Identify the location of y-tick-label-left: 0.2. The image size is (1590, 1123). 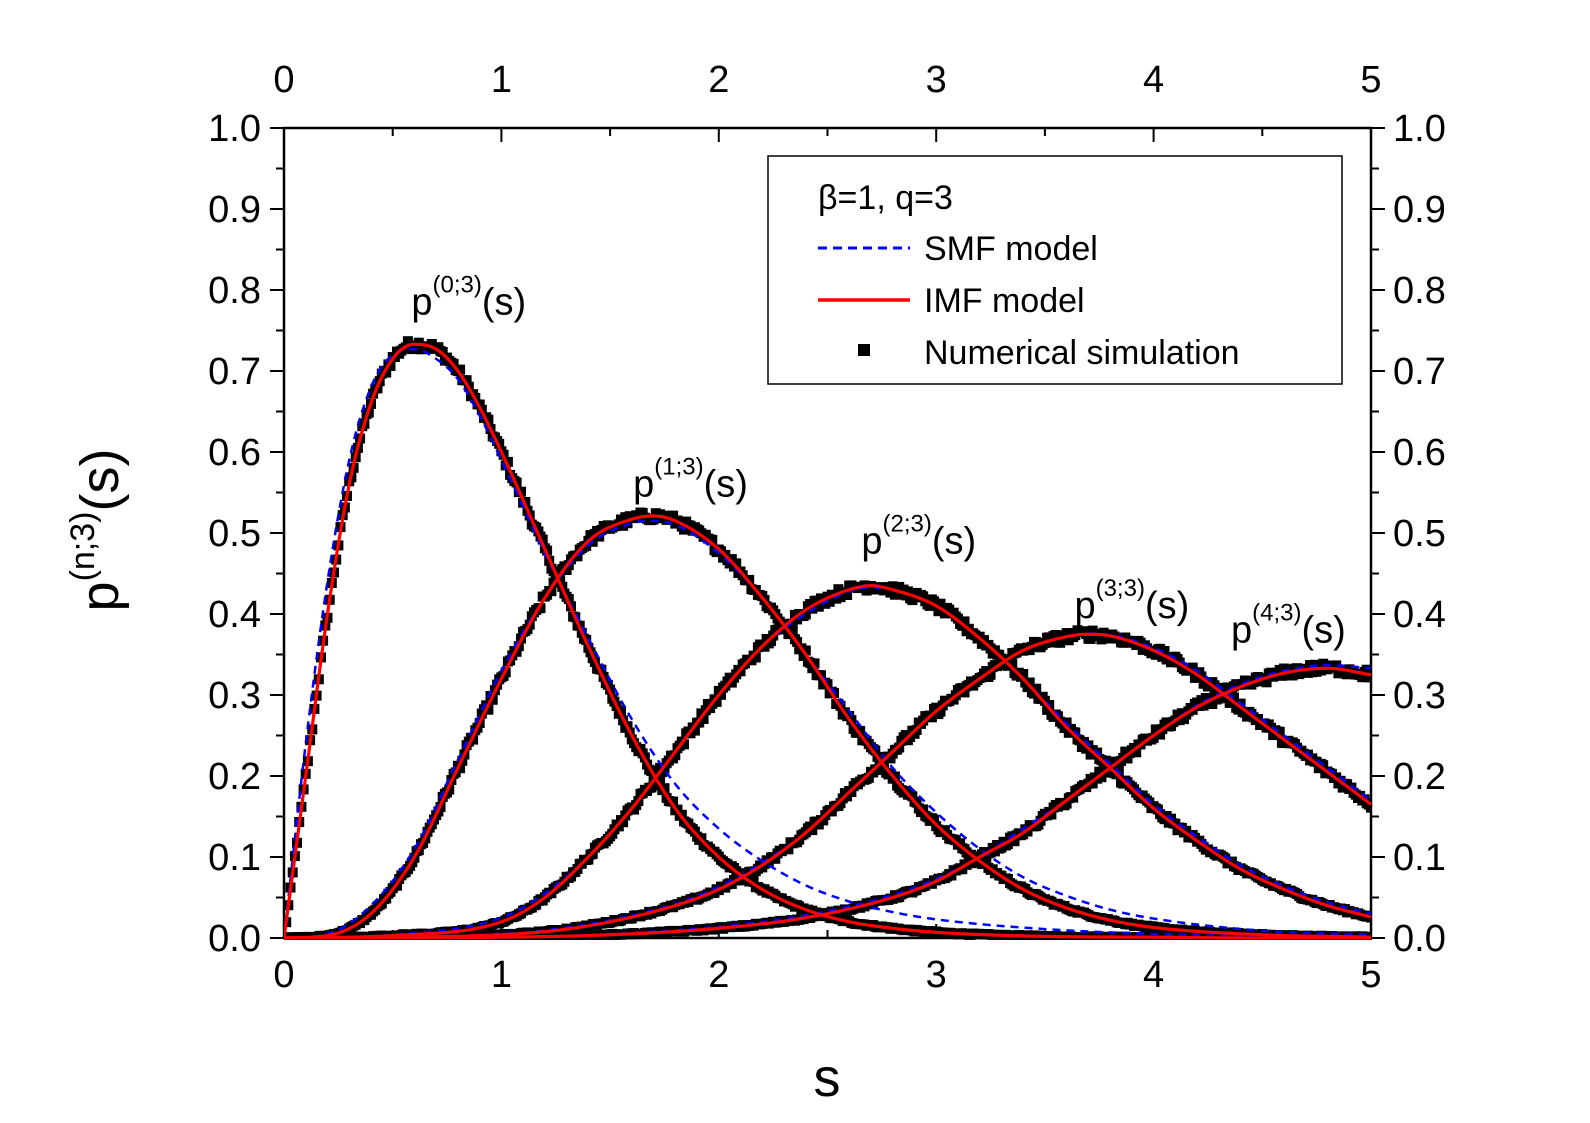
(234, 777).